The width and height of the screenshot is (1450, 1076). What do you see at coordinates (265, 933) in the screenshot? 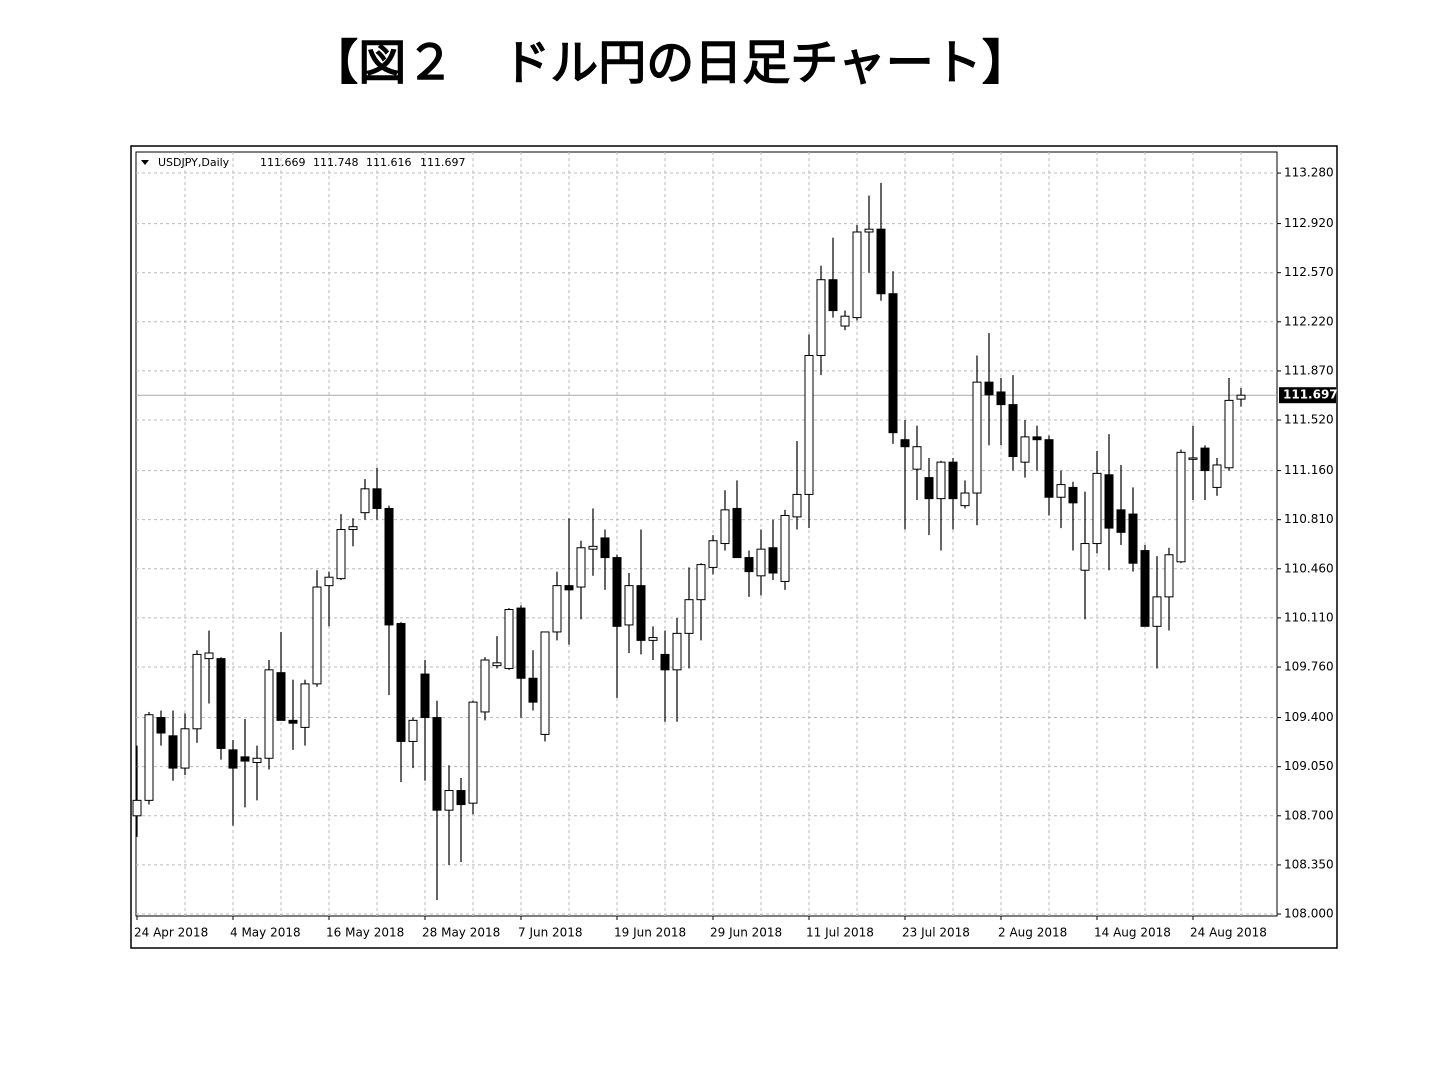
I see `x-tick-label: 4 May 2018` at bounding box center [265, 933].